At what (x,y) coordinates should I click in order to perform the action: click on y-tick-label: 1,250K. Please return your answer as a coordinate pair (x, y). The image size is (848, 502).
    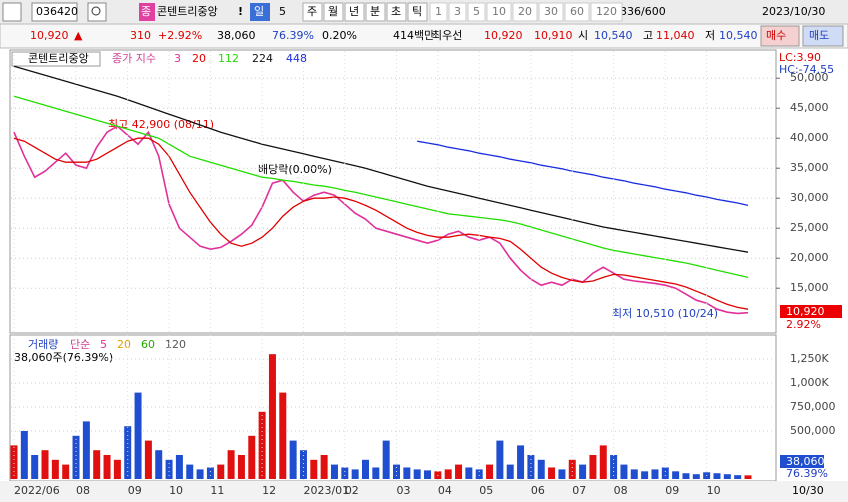
    Looking at the image, I should click on (809, 358).